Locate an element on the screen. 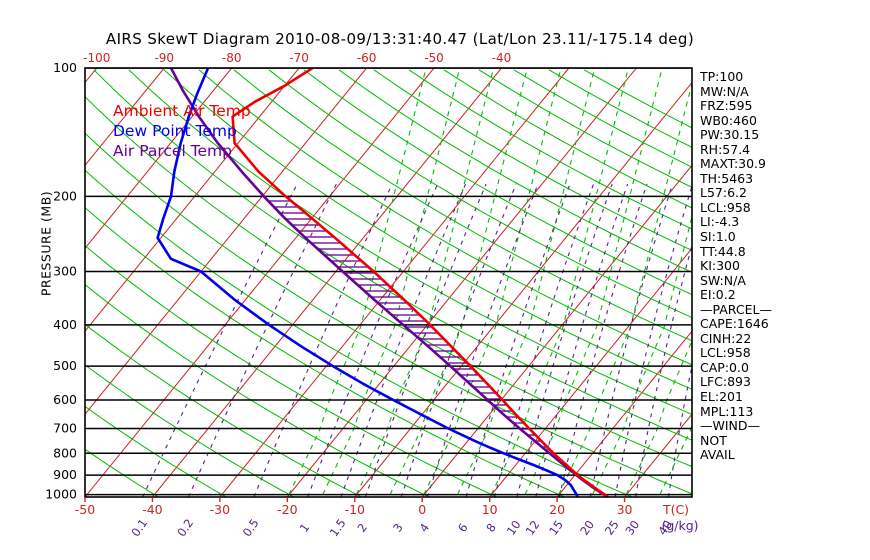  svg-text: 40 is located at coordinates (665, 528).